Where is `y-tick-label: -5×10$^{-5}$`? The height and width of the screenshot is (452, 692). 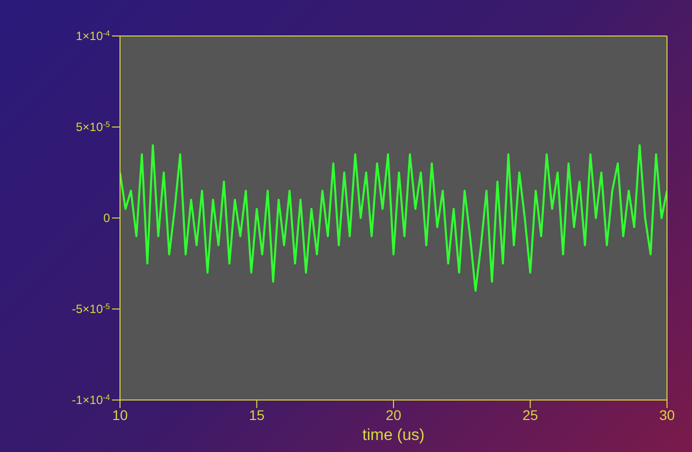 y-tick-label: -5×10$^{-5}$ is located at coordinates (91, 309).